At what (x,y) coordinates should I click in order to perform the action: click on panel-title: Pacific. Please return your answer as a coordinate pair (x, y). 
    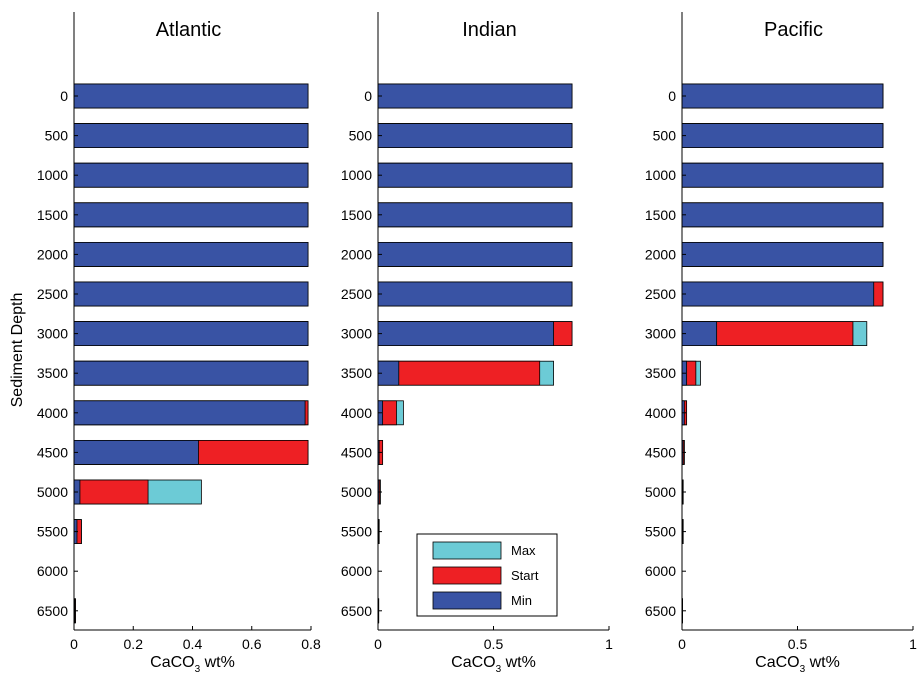
    Looking at the image, I should click on (793, 30).